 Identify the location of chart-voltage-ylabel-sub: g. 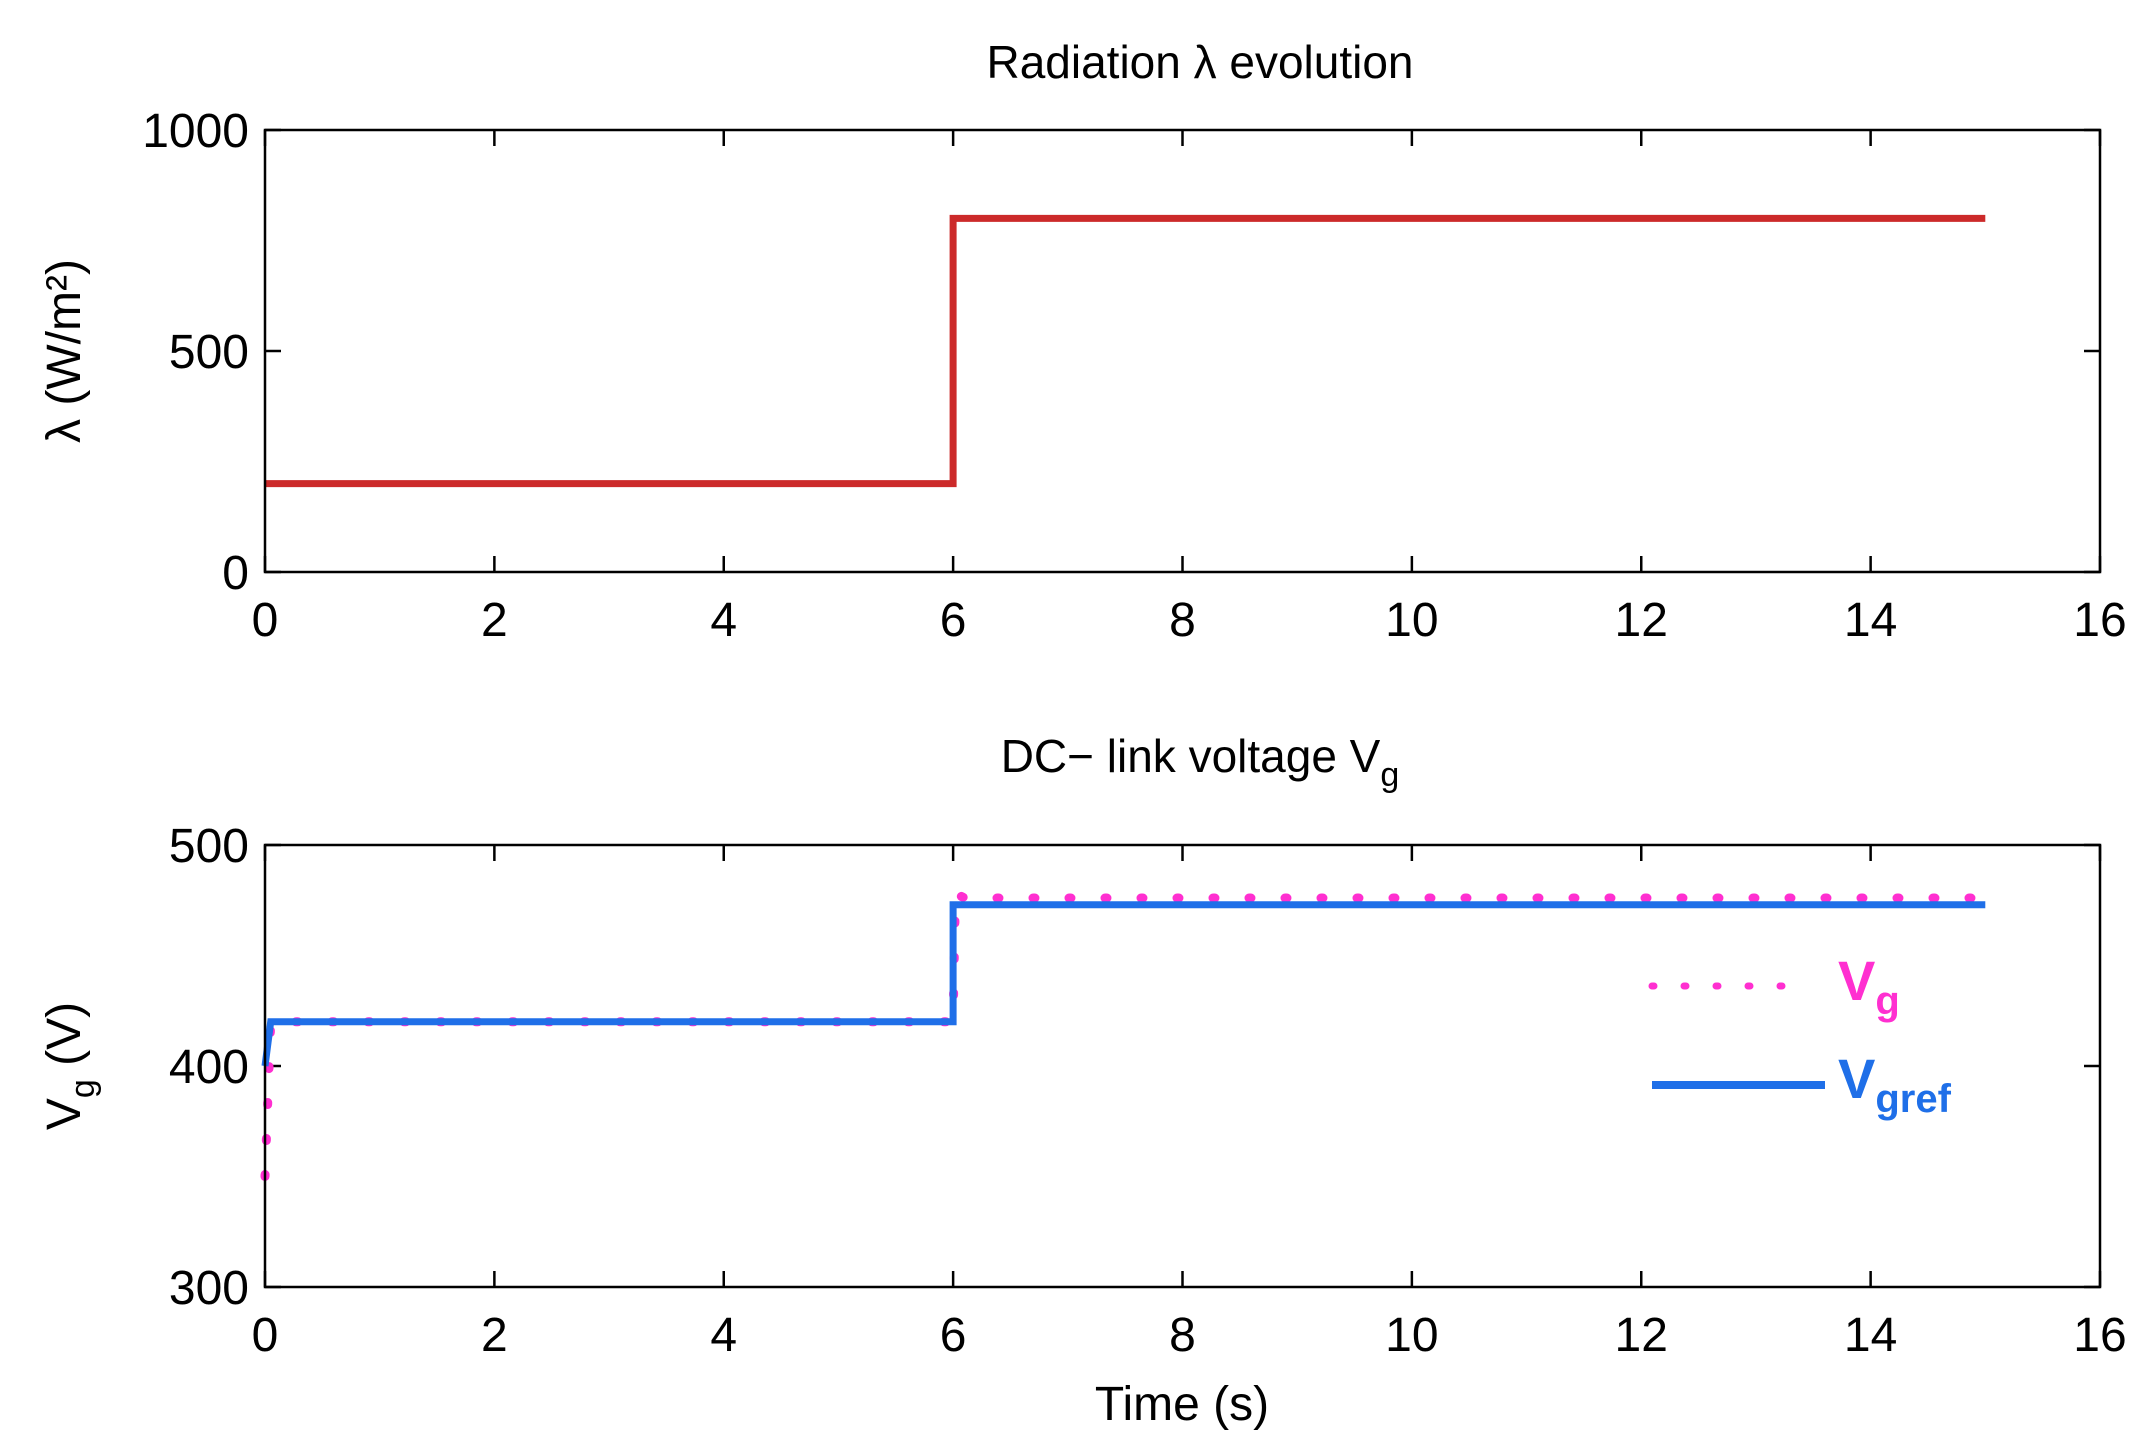
(83, 1088).